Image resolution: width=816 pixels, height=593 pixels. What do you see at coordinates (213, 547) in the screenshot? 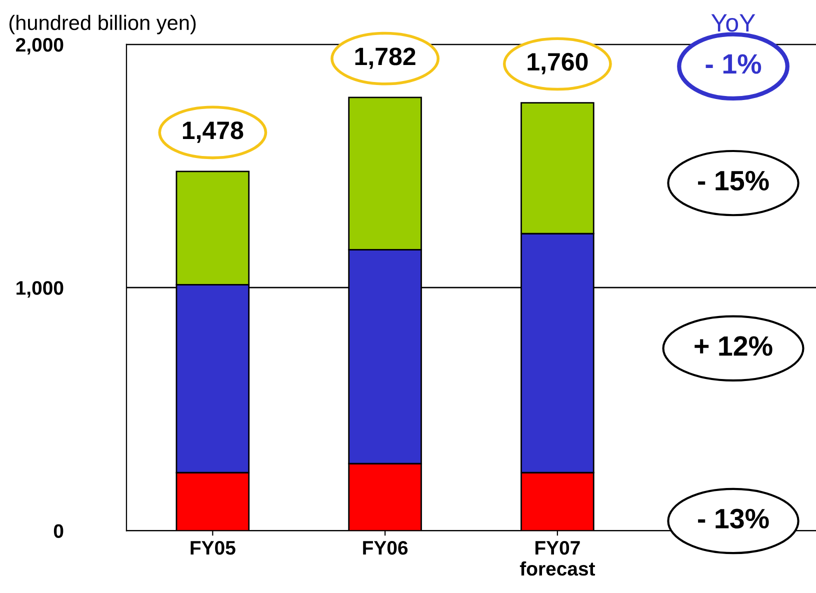
I see `x-tick-label: FY05` at bounding box center [213, 547].